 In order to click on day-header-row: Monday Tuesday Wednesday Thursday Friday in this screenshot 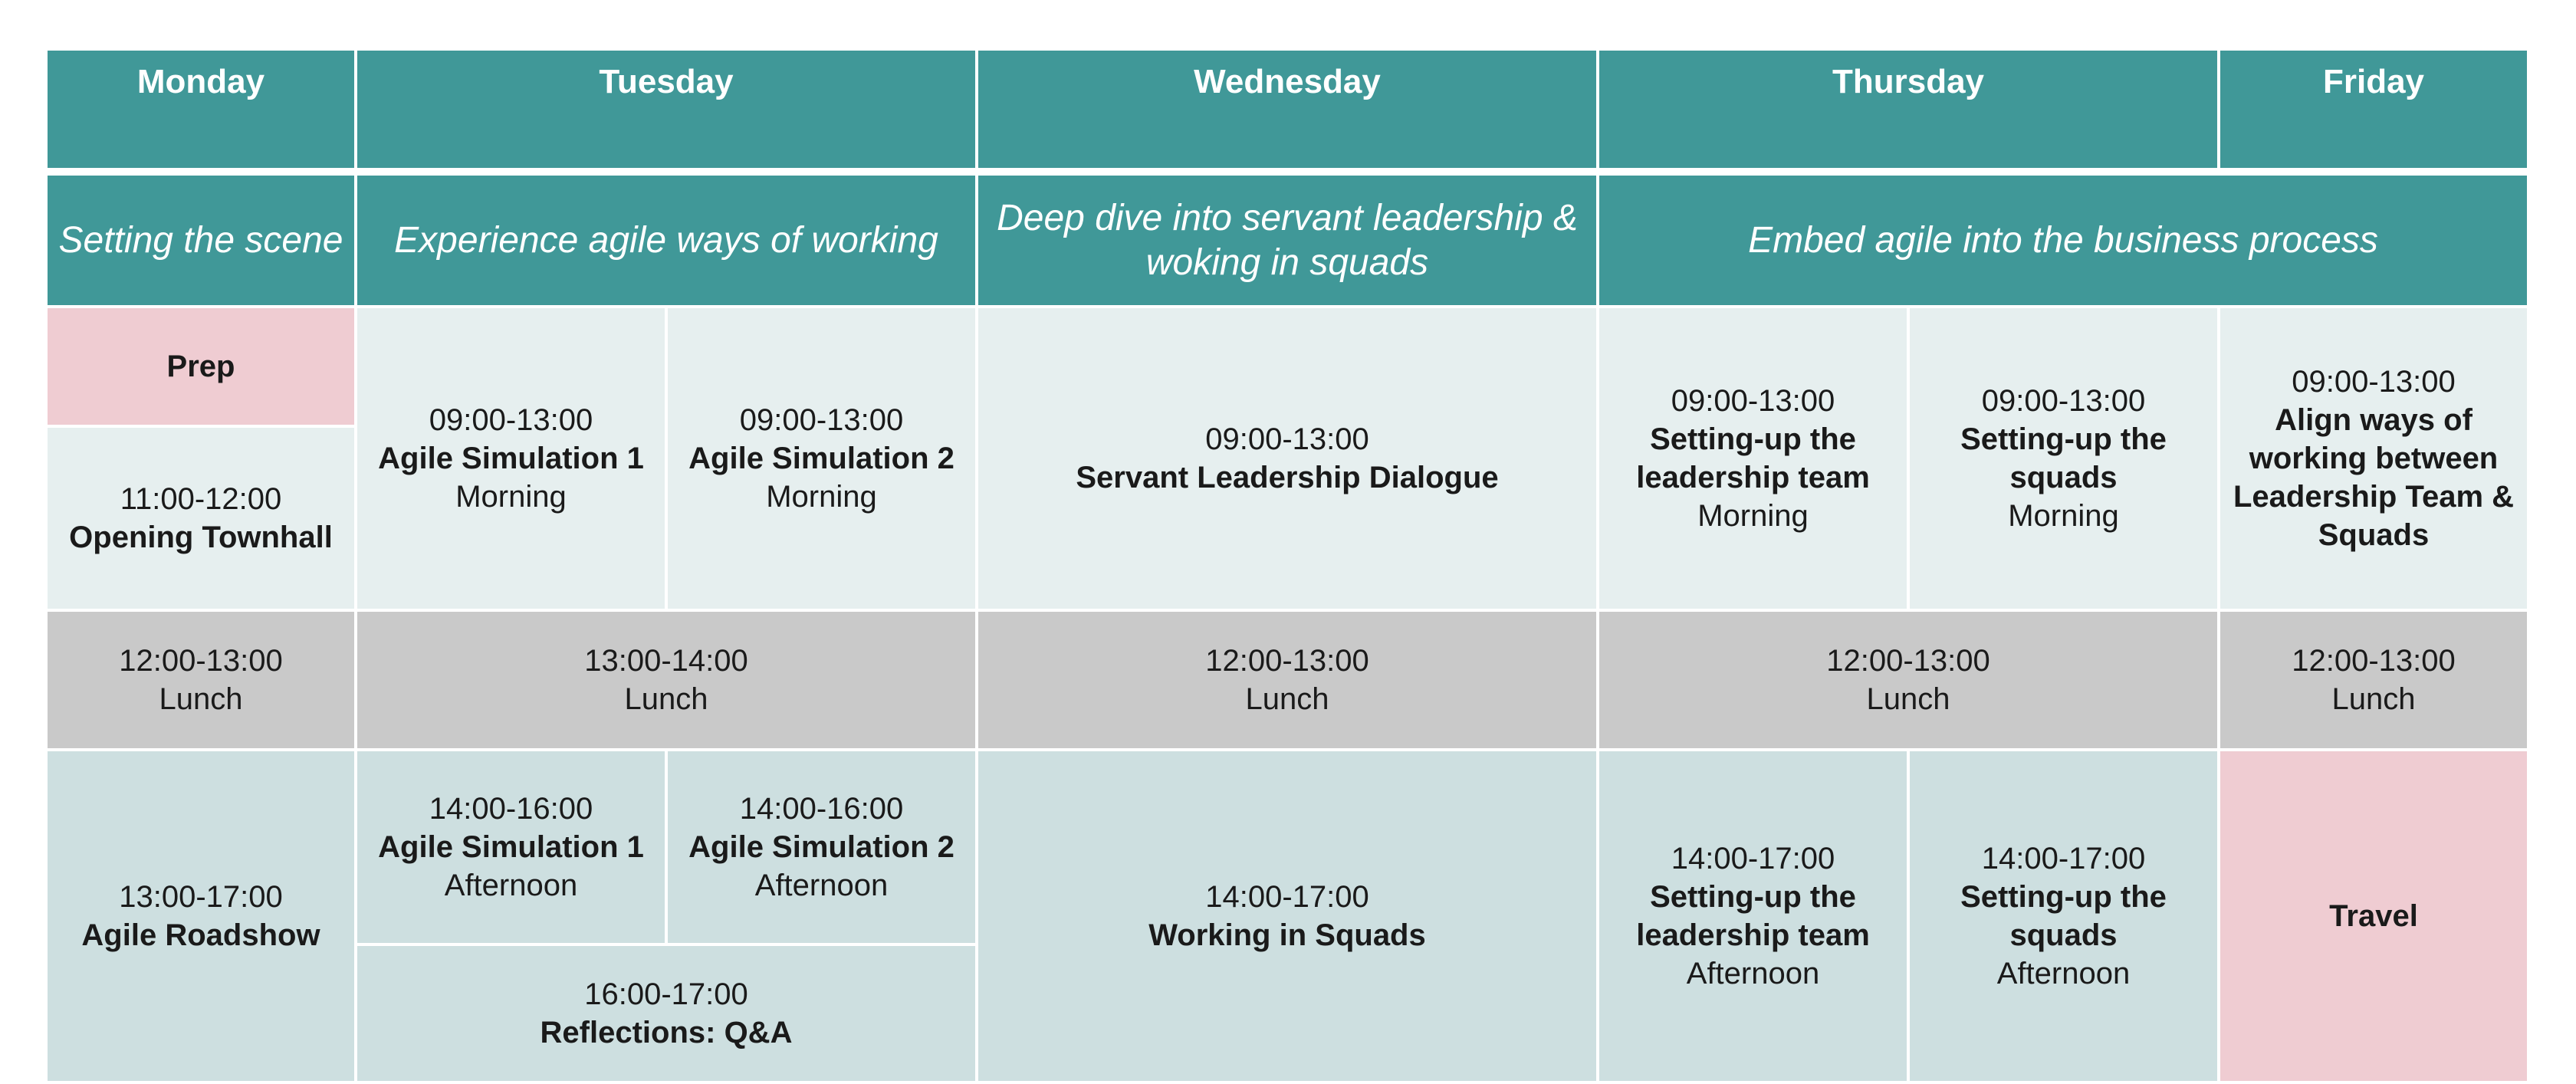, I will do `click(1287, 112)`.